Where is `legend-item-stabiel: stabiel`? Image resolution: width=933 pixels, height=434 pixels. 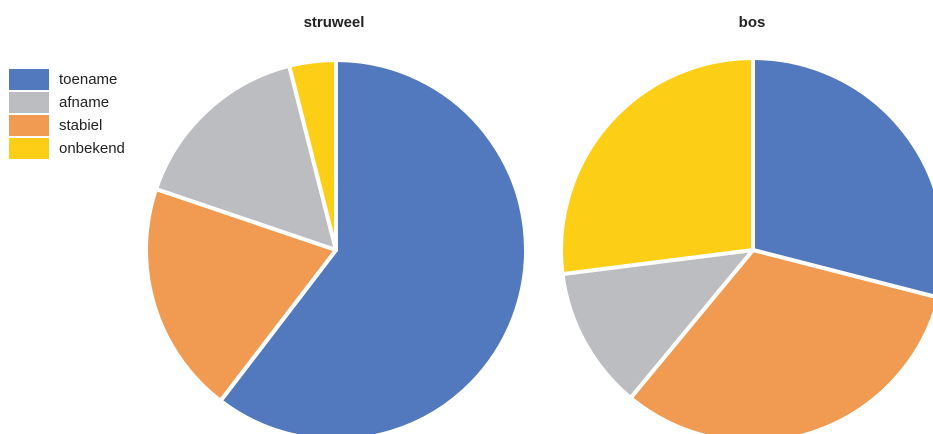 legend-item-stabiel: stabiel is located at coordinates (67, 125).